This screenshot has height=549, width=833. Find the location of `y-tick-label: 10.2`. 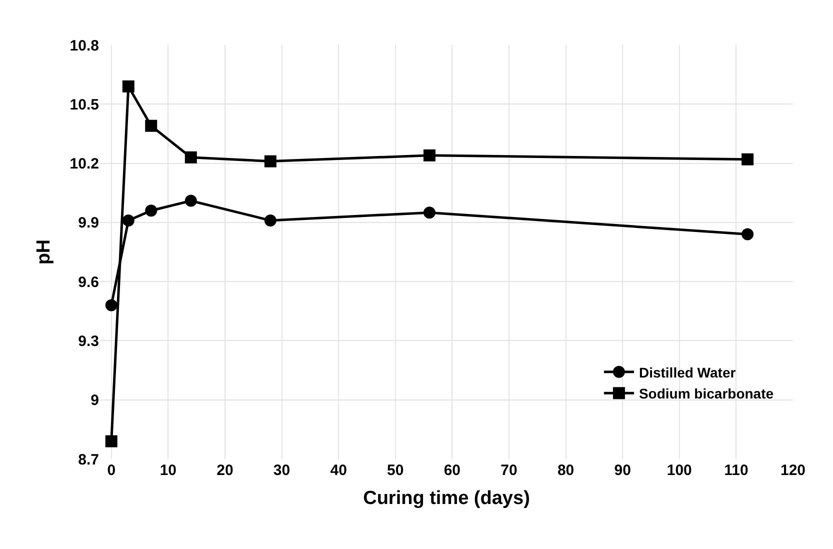

y-tick-label: 10.2 is located at coordinates (84, 164).